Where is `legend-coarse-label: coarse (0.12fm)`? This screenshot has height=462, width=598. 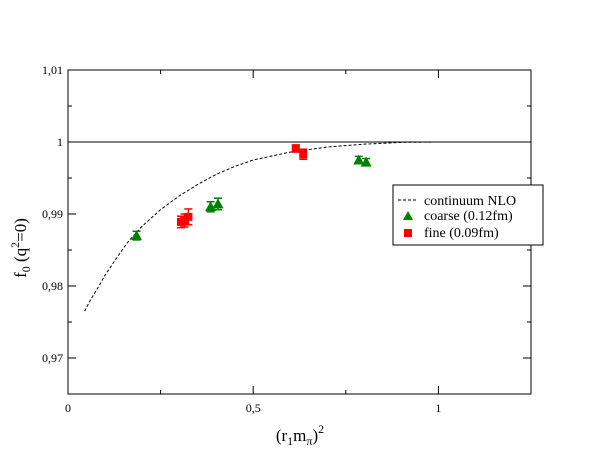 legend-coarse-label: coarse (0.12fm) is located at coordinates (468, 216).